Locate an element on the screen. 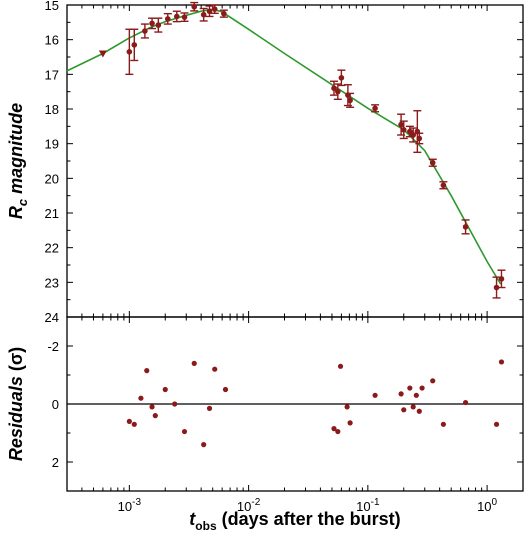 The width and height of the screenshot is (529, 537). y-axis-title: Rc magnitude is located at coordinates (18, 161).